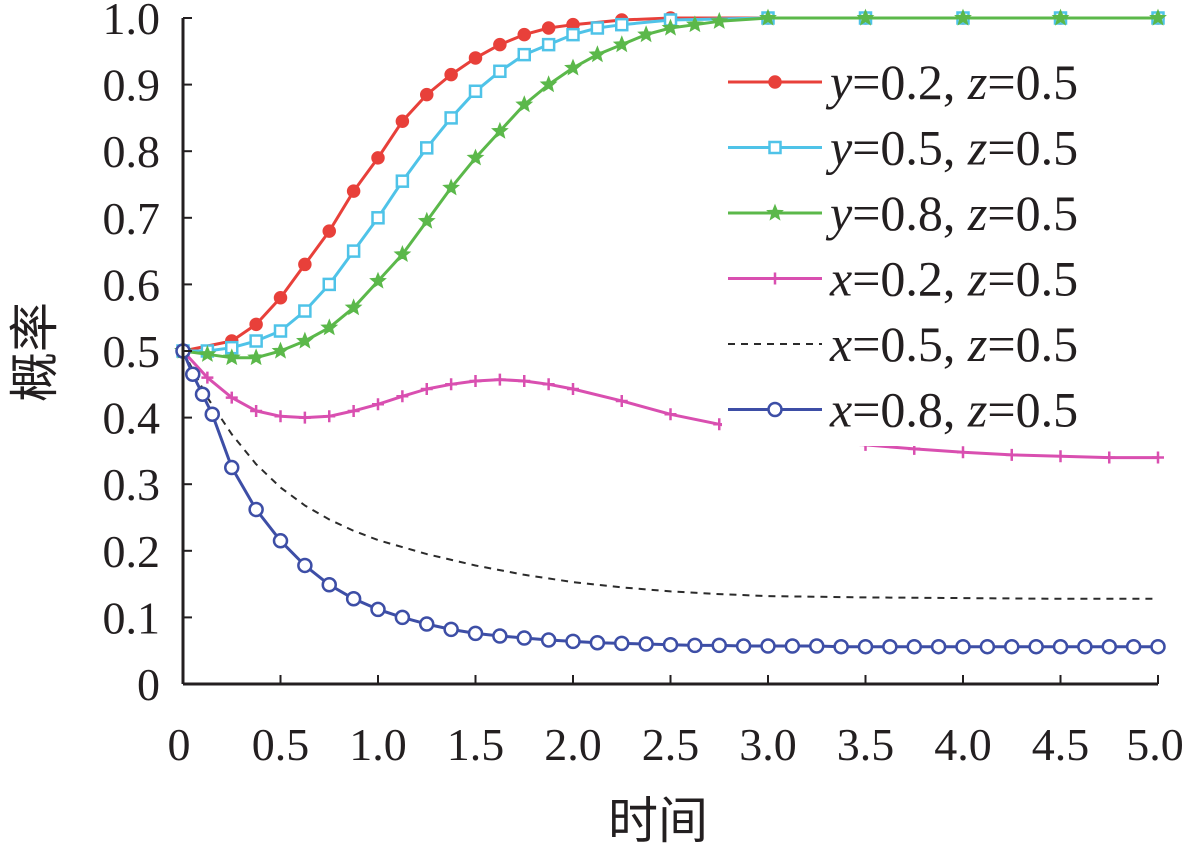 The width and height of the screenshot is (1191, 848). I want to click on legend-item: y=0.8, z=0.5, so click(903, 213).